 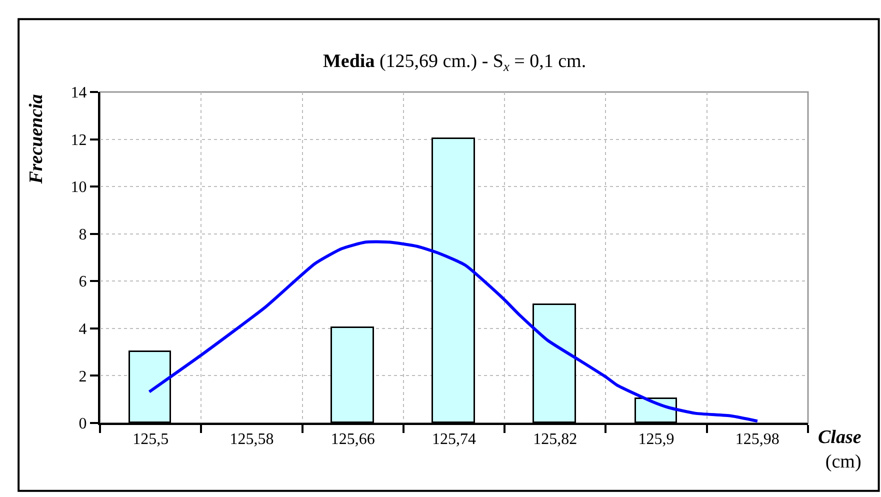 What do you see at coordinates (82, 424) in the screenshot?
I see `y-tick-label: 0` at bounding box center [82, 424].